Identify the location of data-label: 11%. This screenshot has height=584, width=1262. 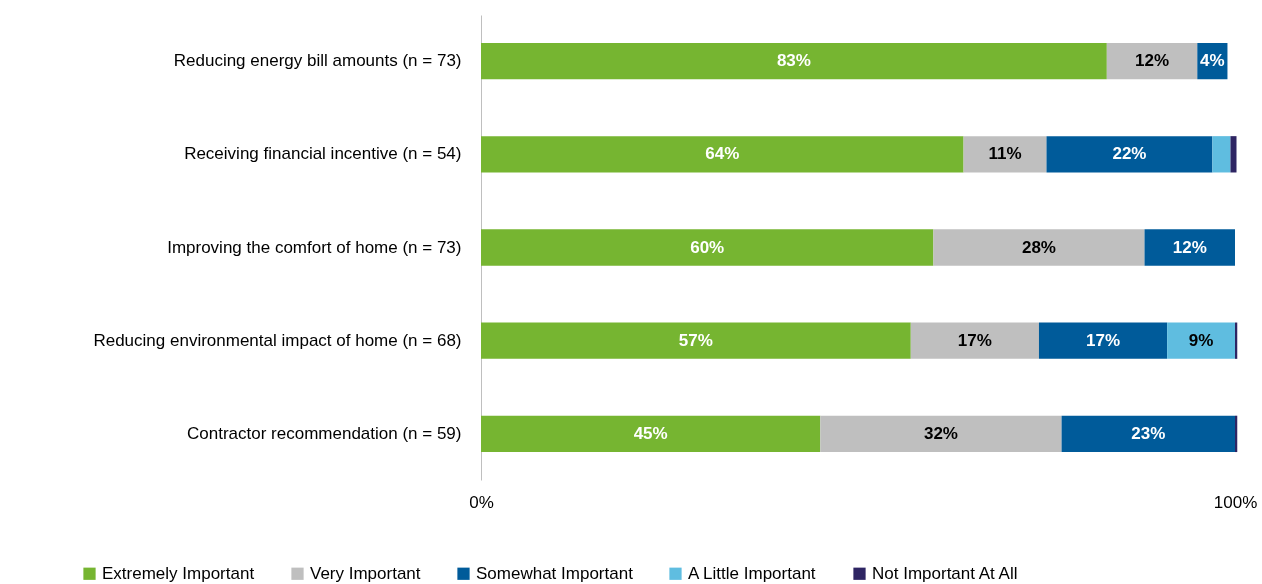
(1005, 154).